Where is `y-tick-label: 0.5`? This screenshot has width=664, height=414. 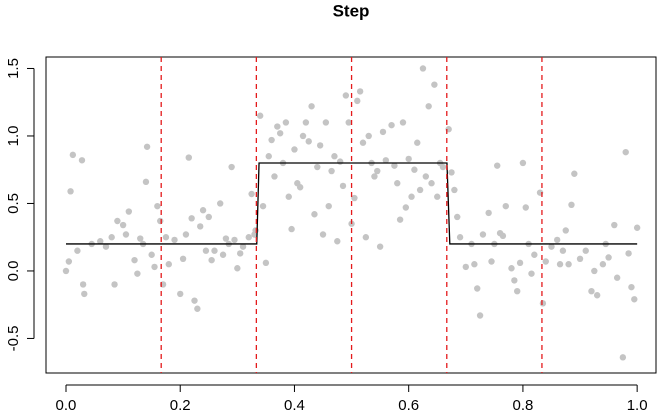 y-tick-label: 0.5 is located at coordinates (13, 203).